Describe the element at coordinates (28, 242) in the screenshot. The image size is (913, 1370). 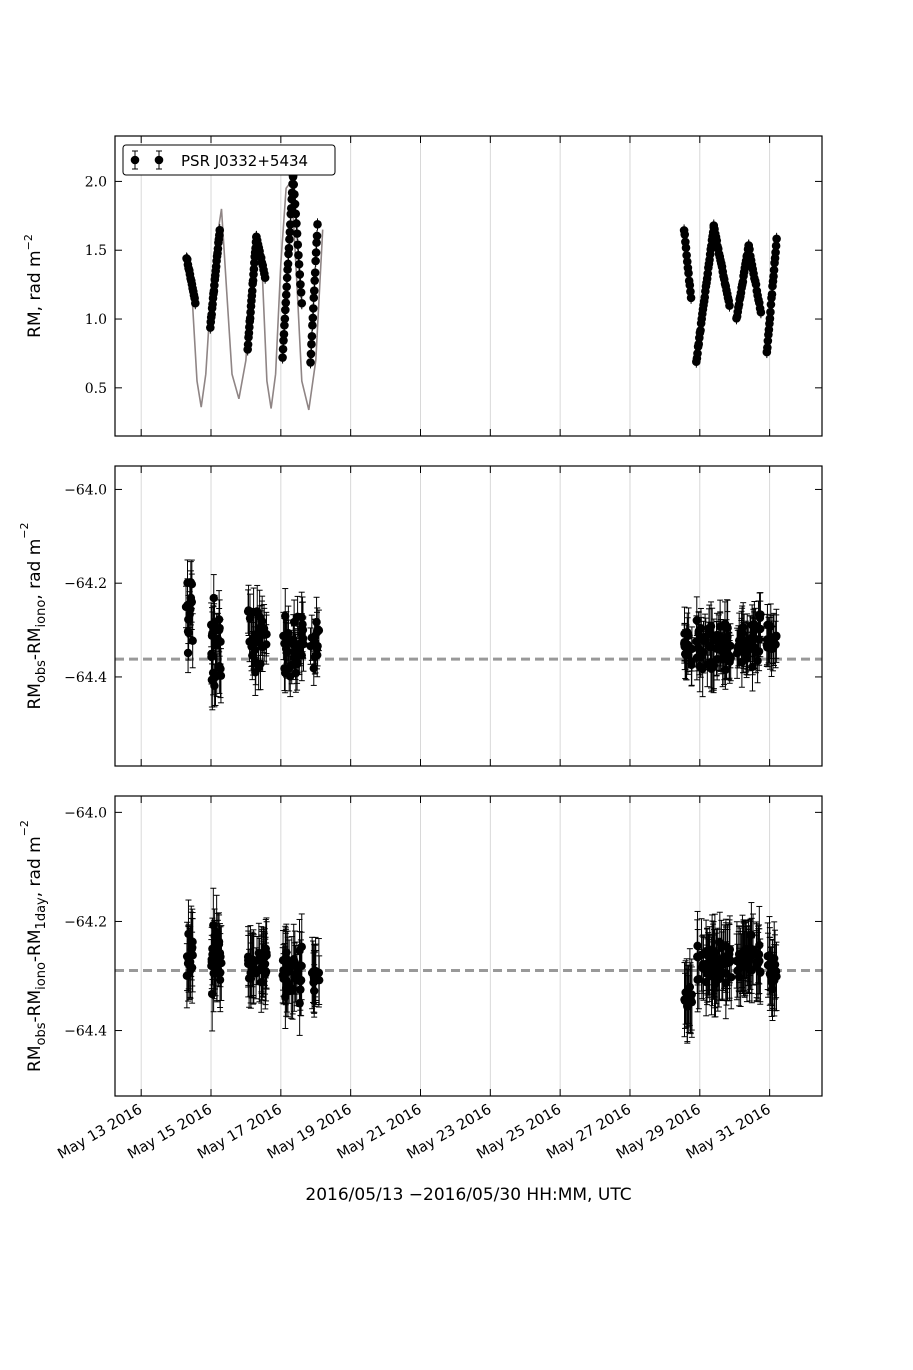
I see `ylabel-sup-0: −2` at that location.